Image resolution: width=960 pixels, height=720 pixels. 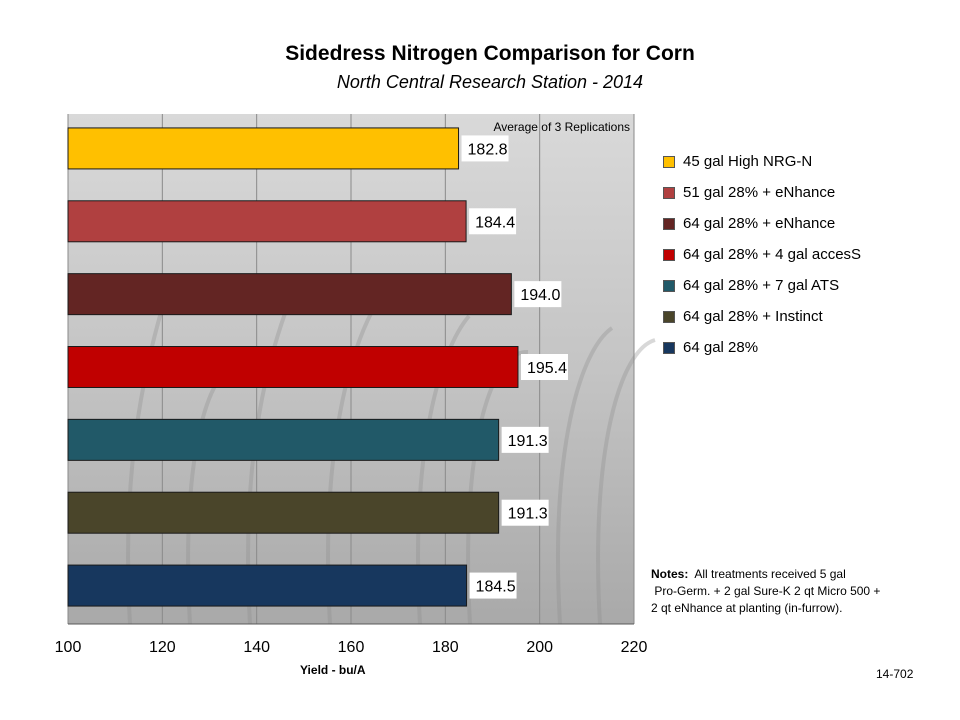 What do you see at coordinates (539, 647) in the screenshot?
I see `x-tick-label: 200` at bounding box center [539, 647].